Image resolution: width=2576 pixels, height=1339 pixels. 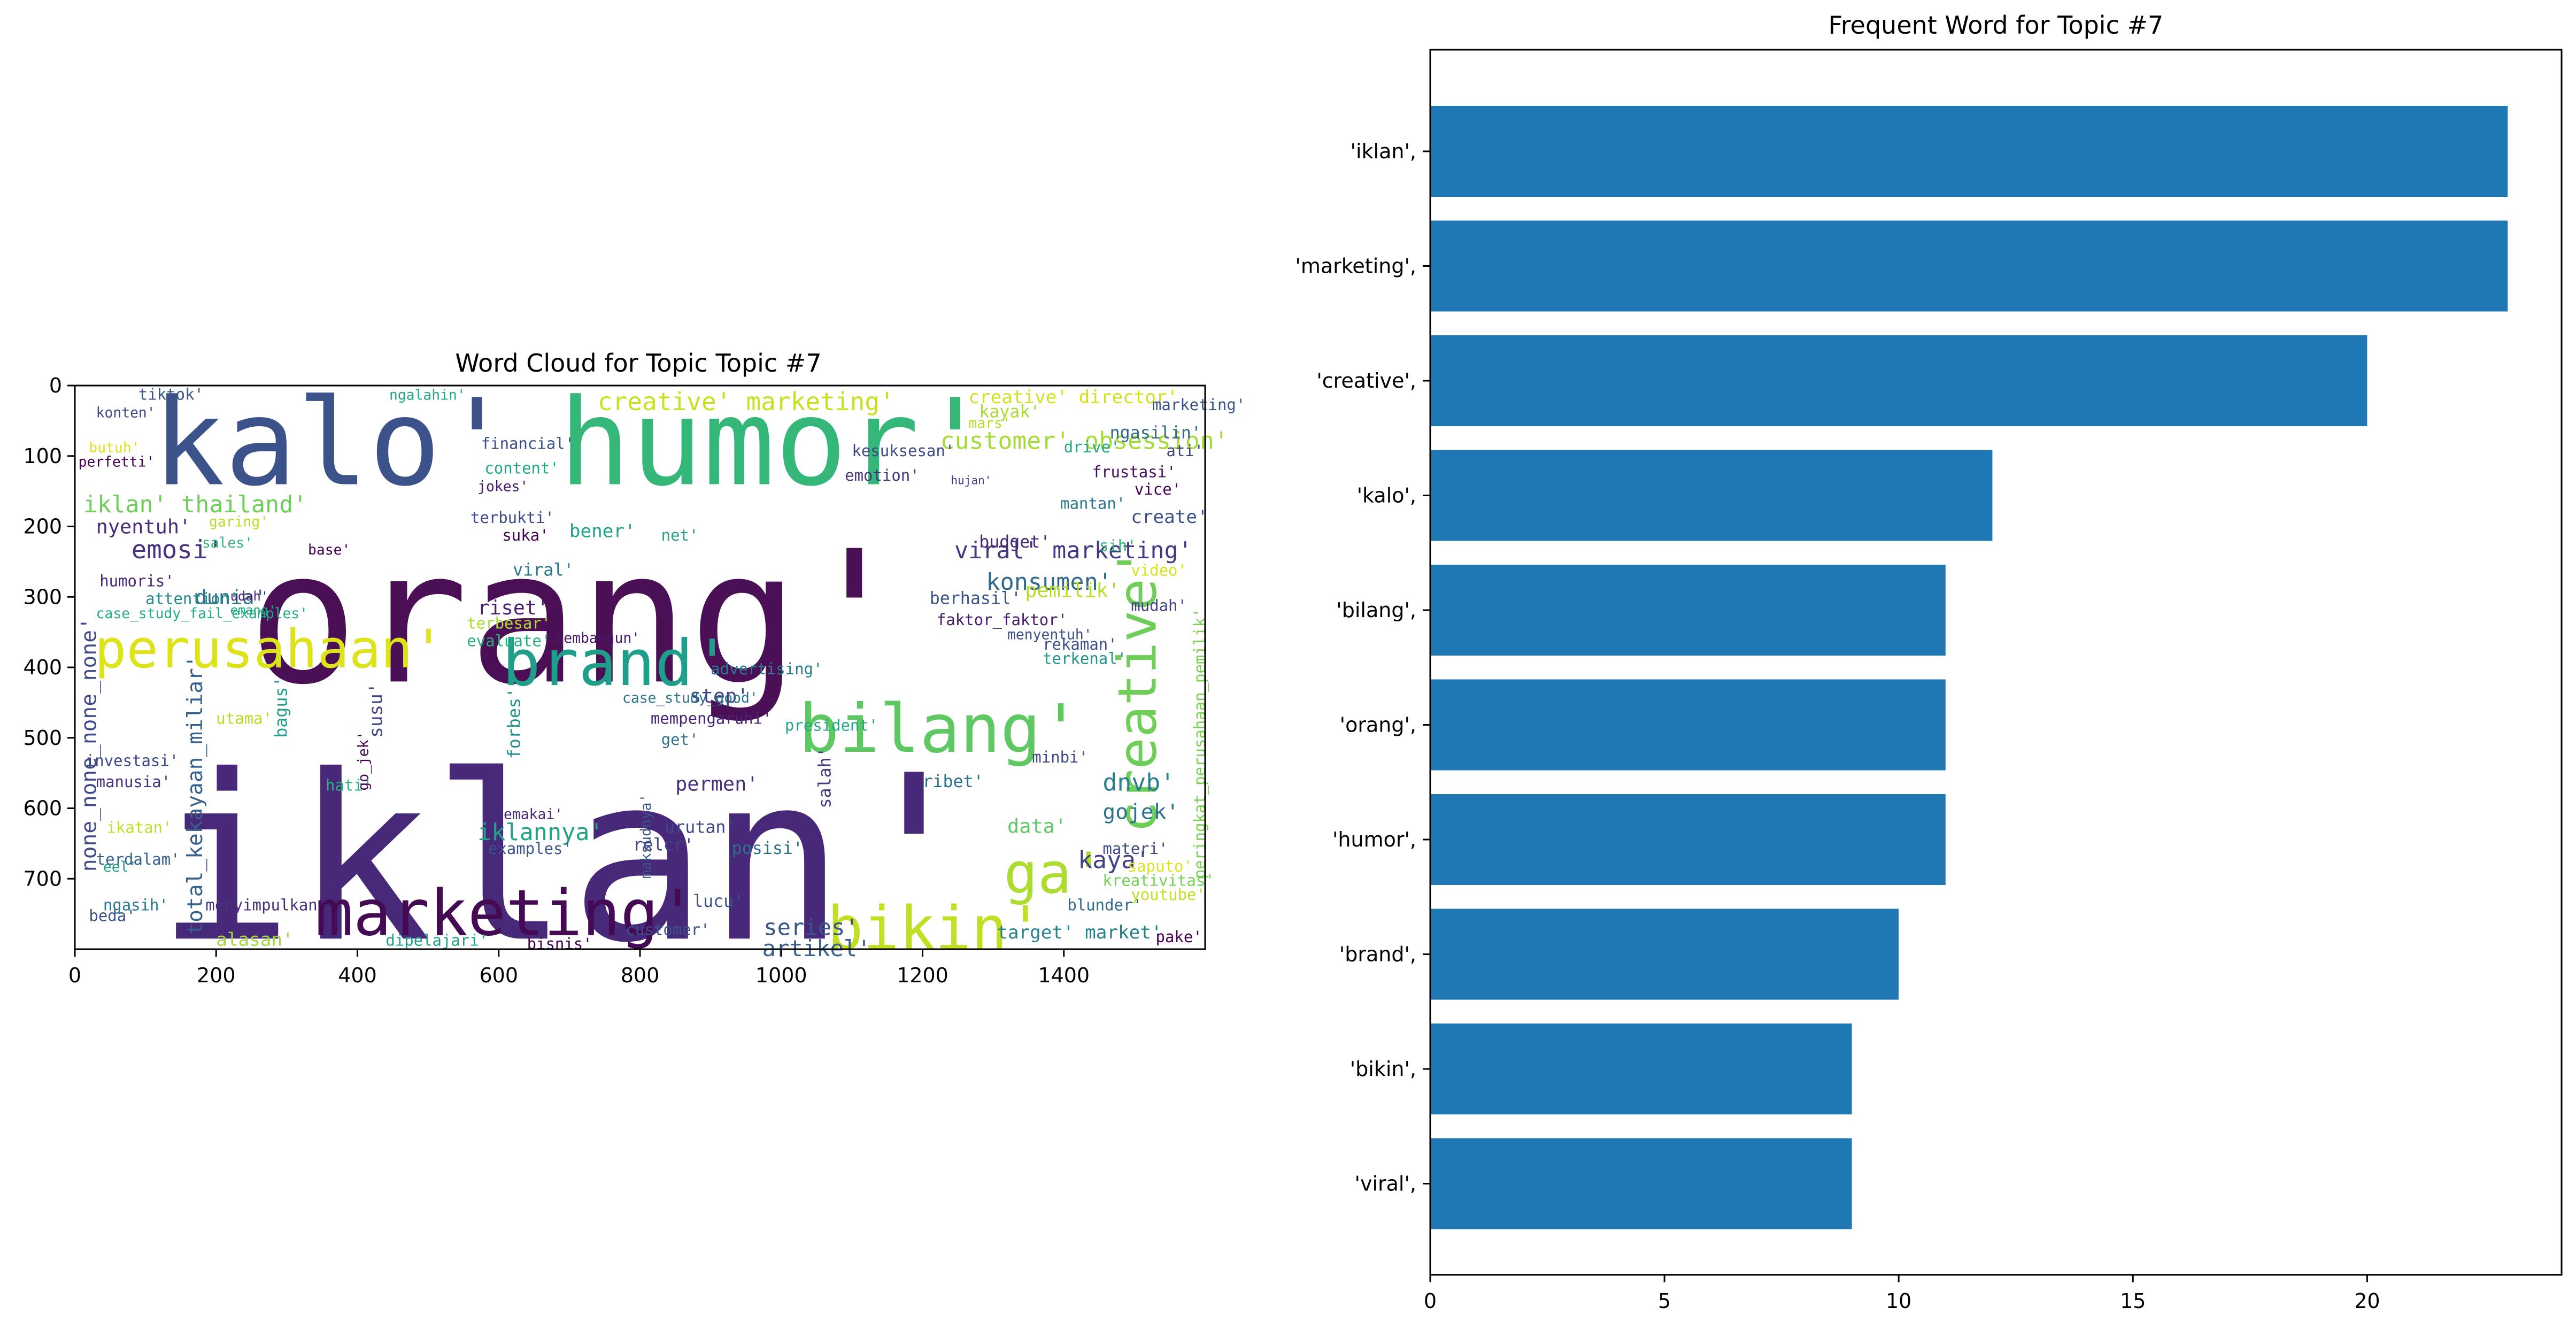 What do you see at coordinates (529, 814) in the screenshot?
I see `wordcloud-word: memakai'` at bounding box center [529, 814].